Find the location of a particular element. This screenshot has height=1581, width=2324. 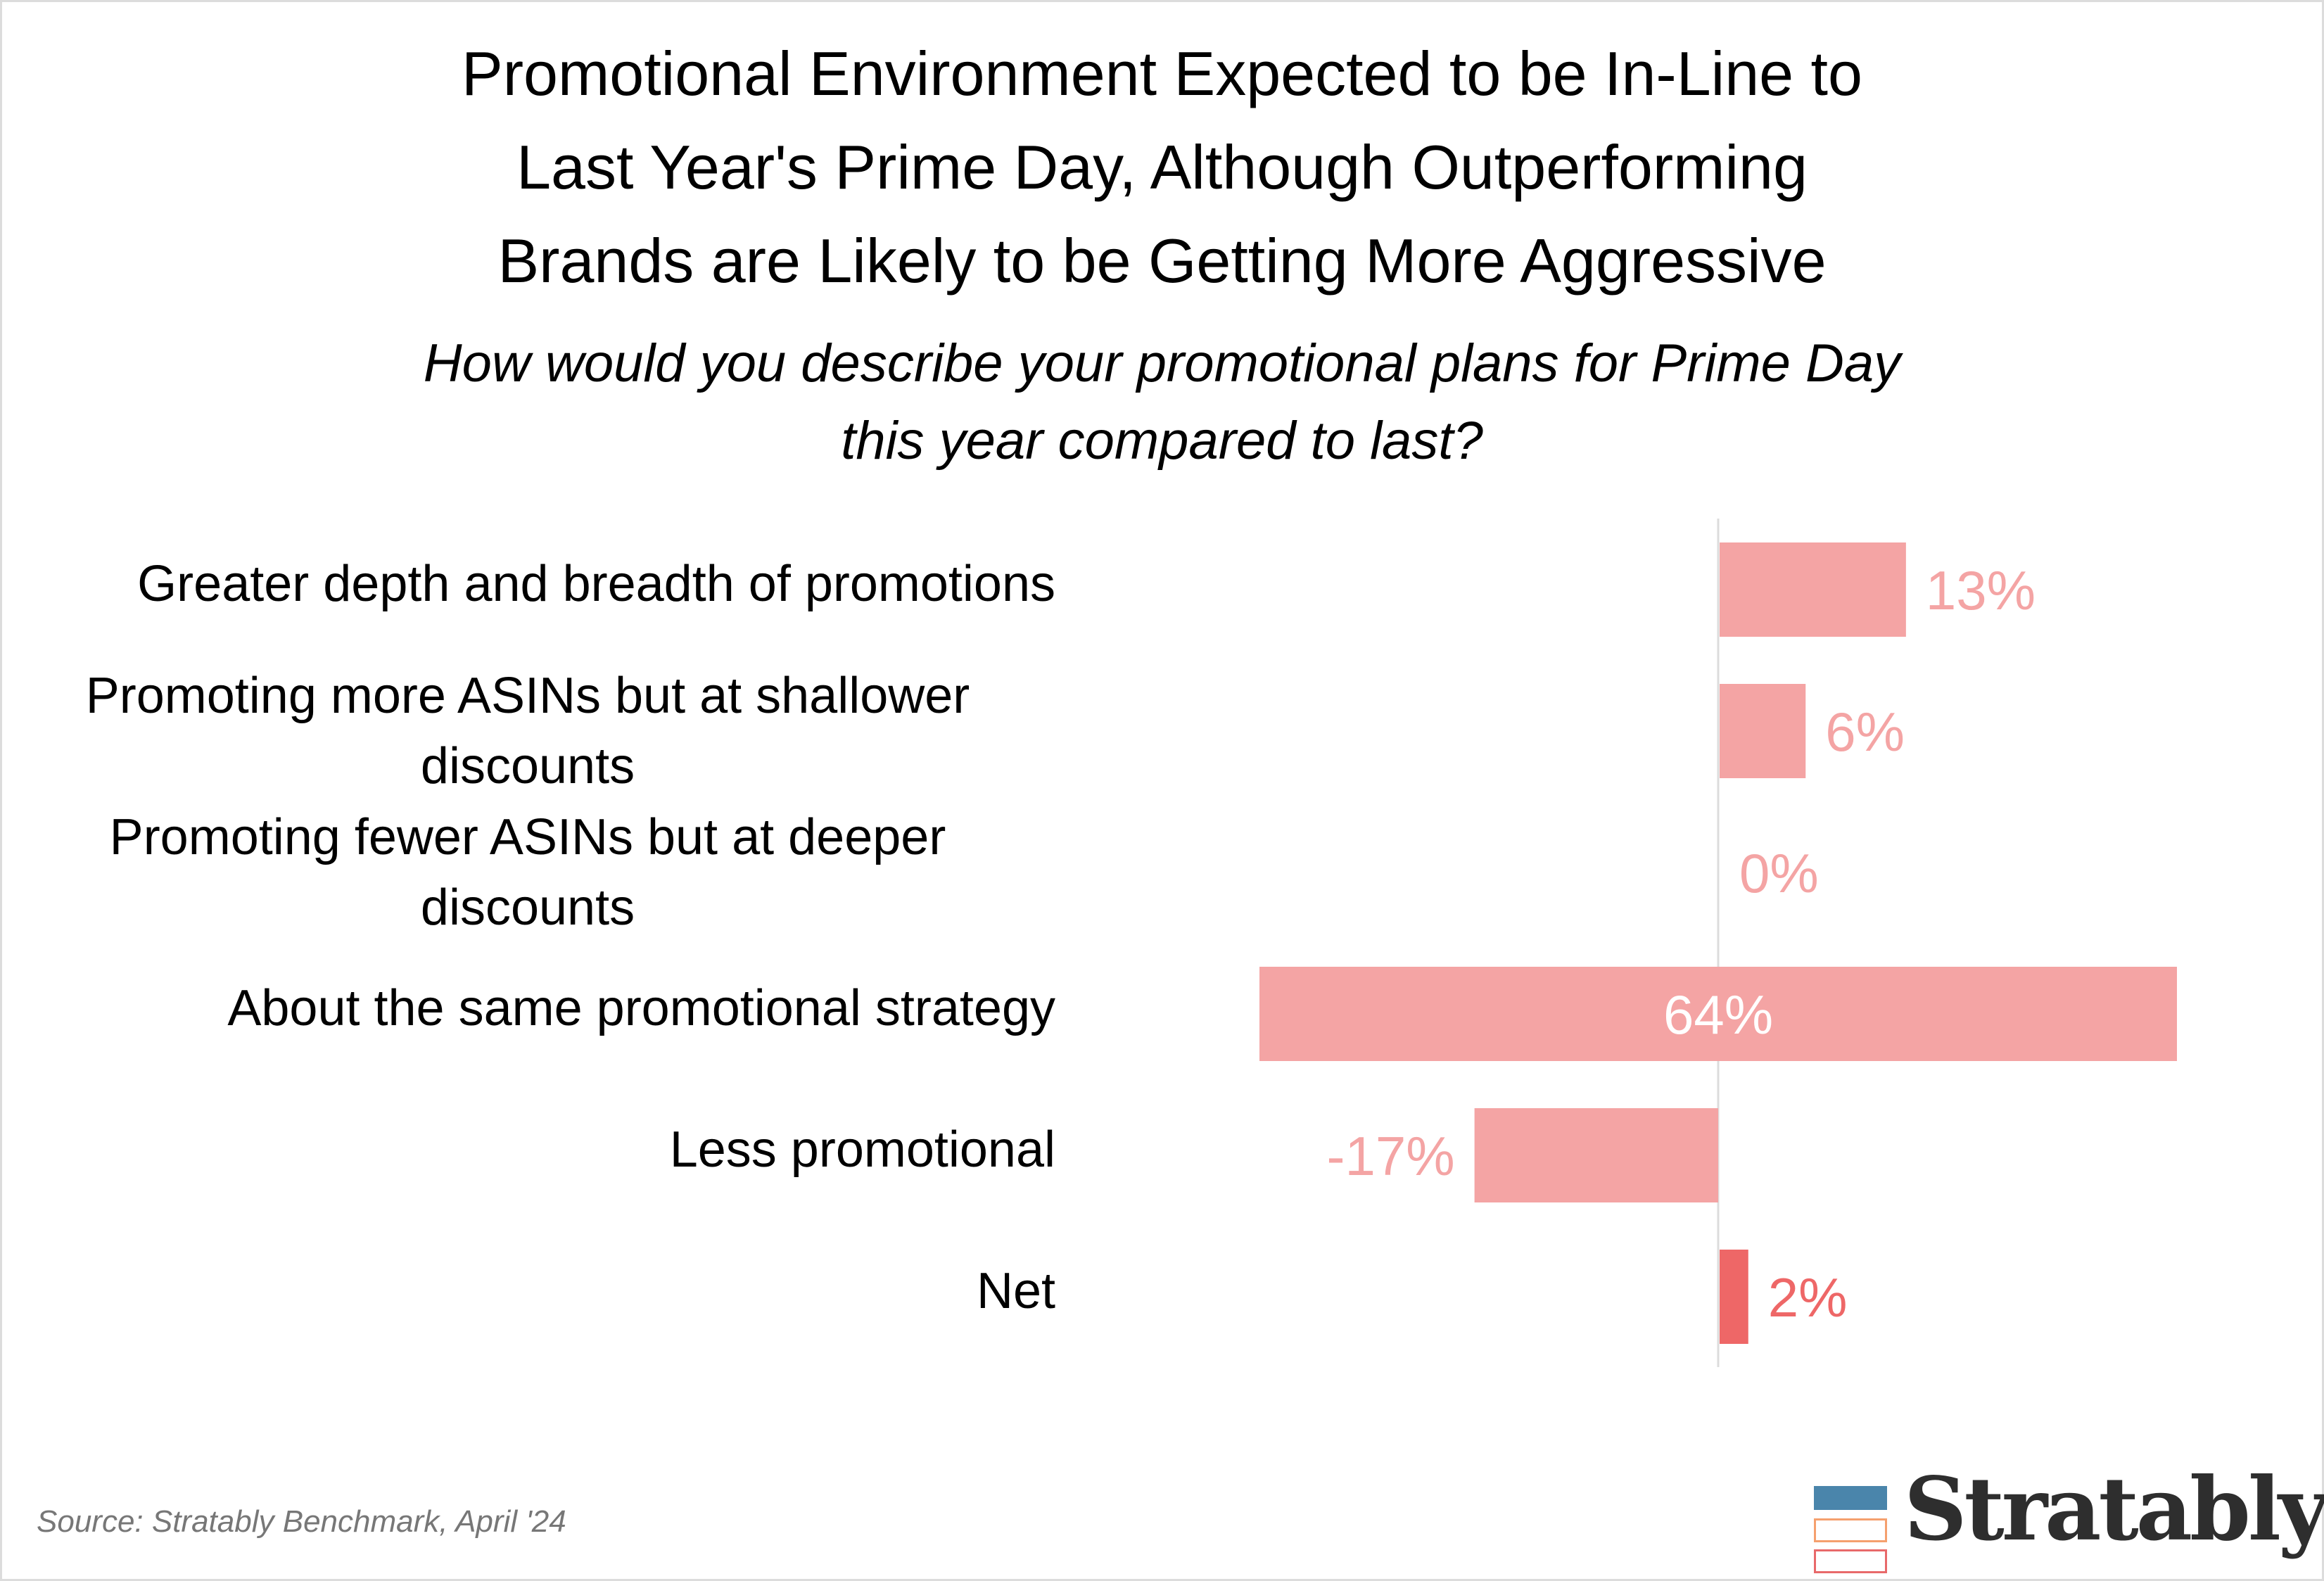

data-label: 0% is located at coordinates (1779, 873).